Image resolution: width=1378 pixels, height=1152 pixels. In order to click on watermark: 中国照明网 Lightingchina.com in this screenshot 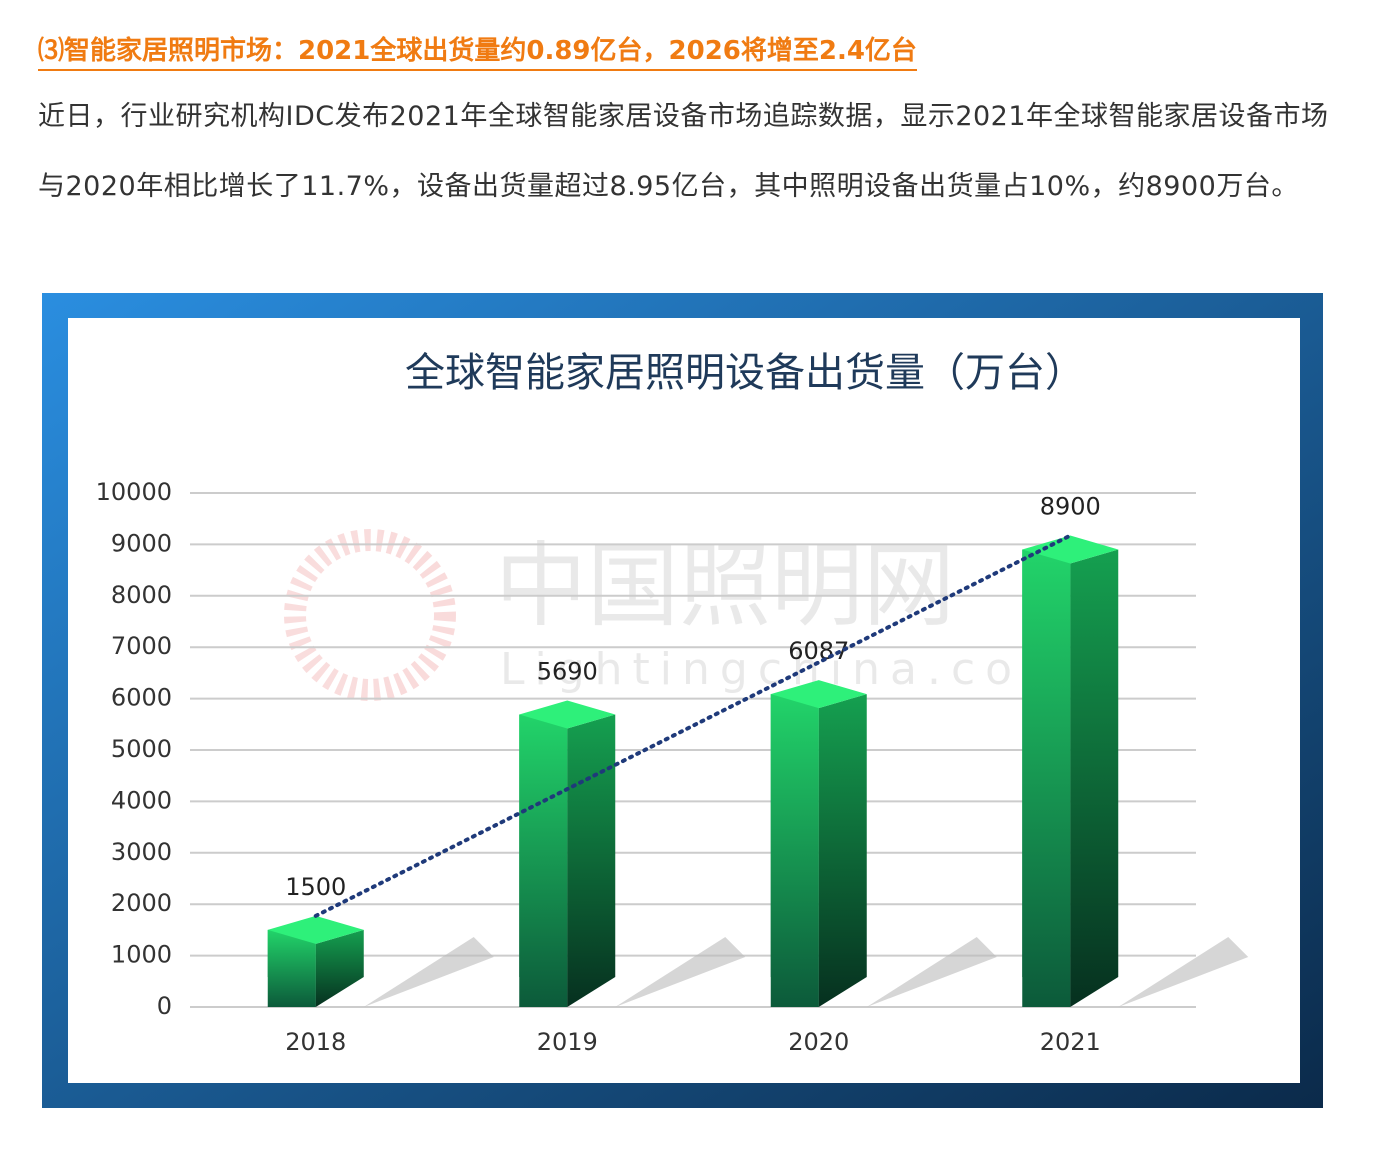, I will do `click(679, 615)`.